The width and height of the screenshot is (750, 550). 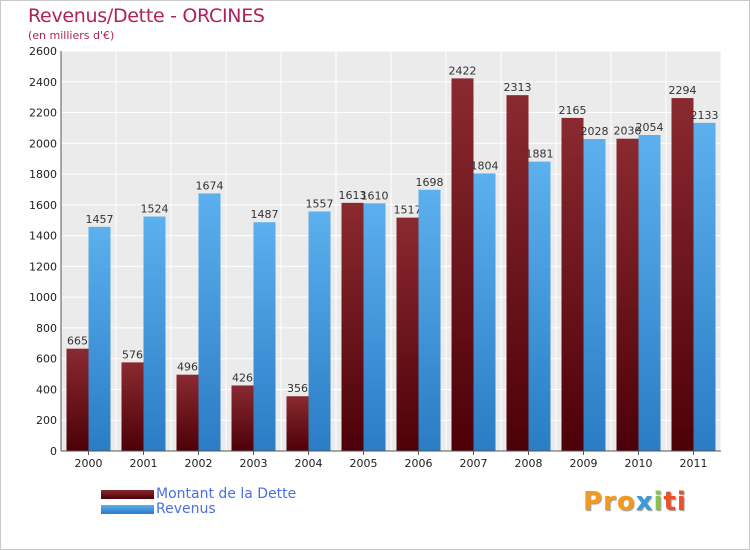 I want to click on data-label-revenus: 1557, so click(x=320, y=203).